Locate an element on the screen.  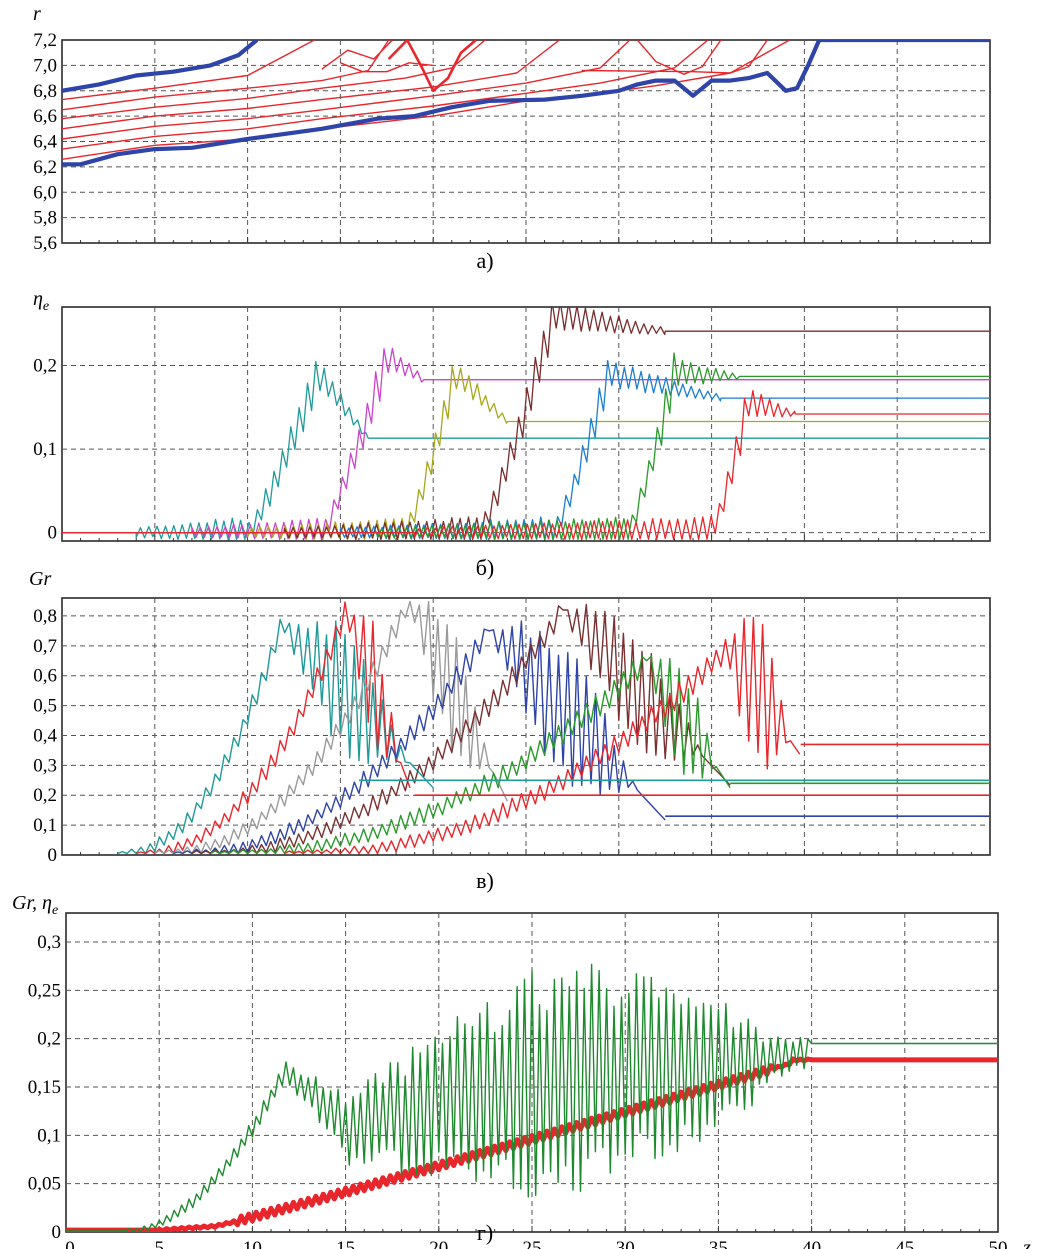
series-group is located at coordinates (526, 103).